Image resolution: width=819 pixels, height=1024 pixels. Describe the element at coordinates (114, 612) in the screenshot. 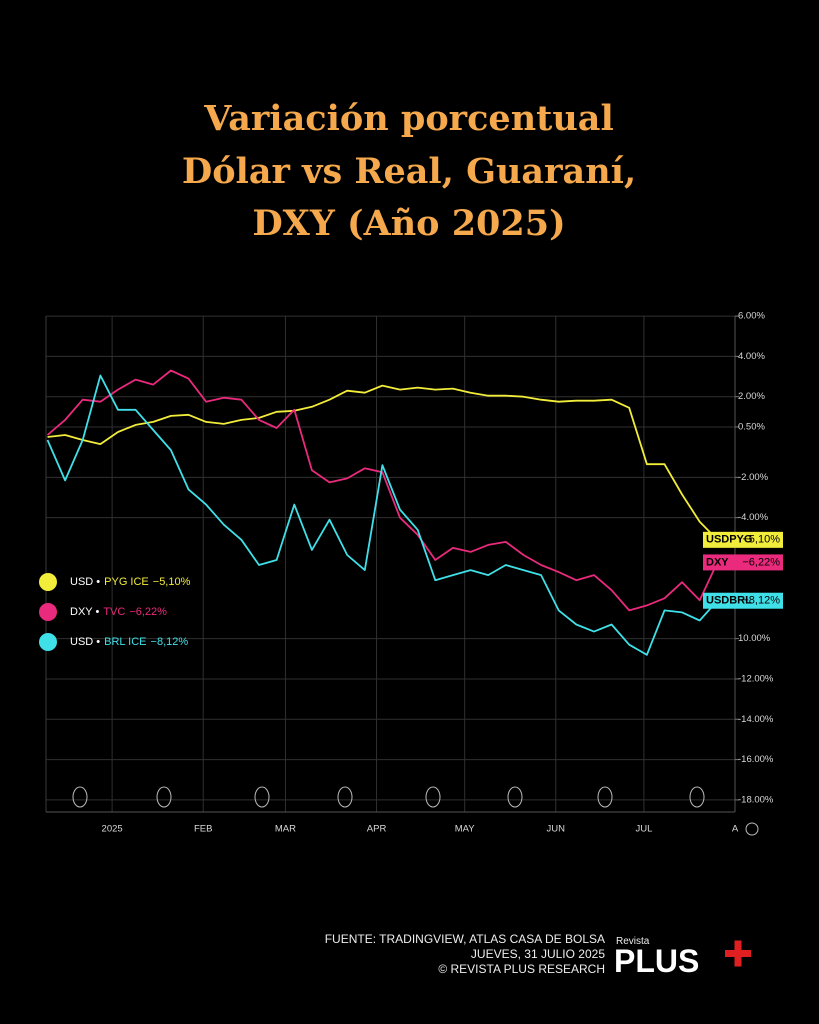

I see `legend-name: TVC` at that location.